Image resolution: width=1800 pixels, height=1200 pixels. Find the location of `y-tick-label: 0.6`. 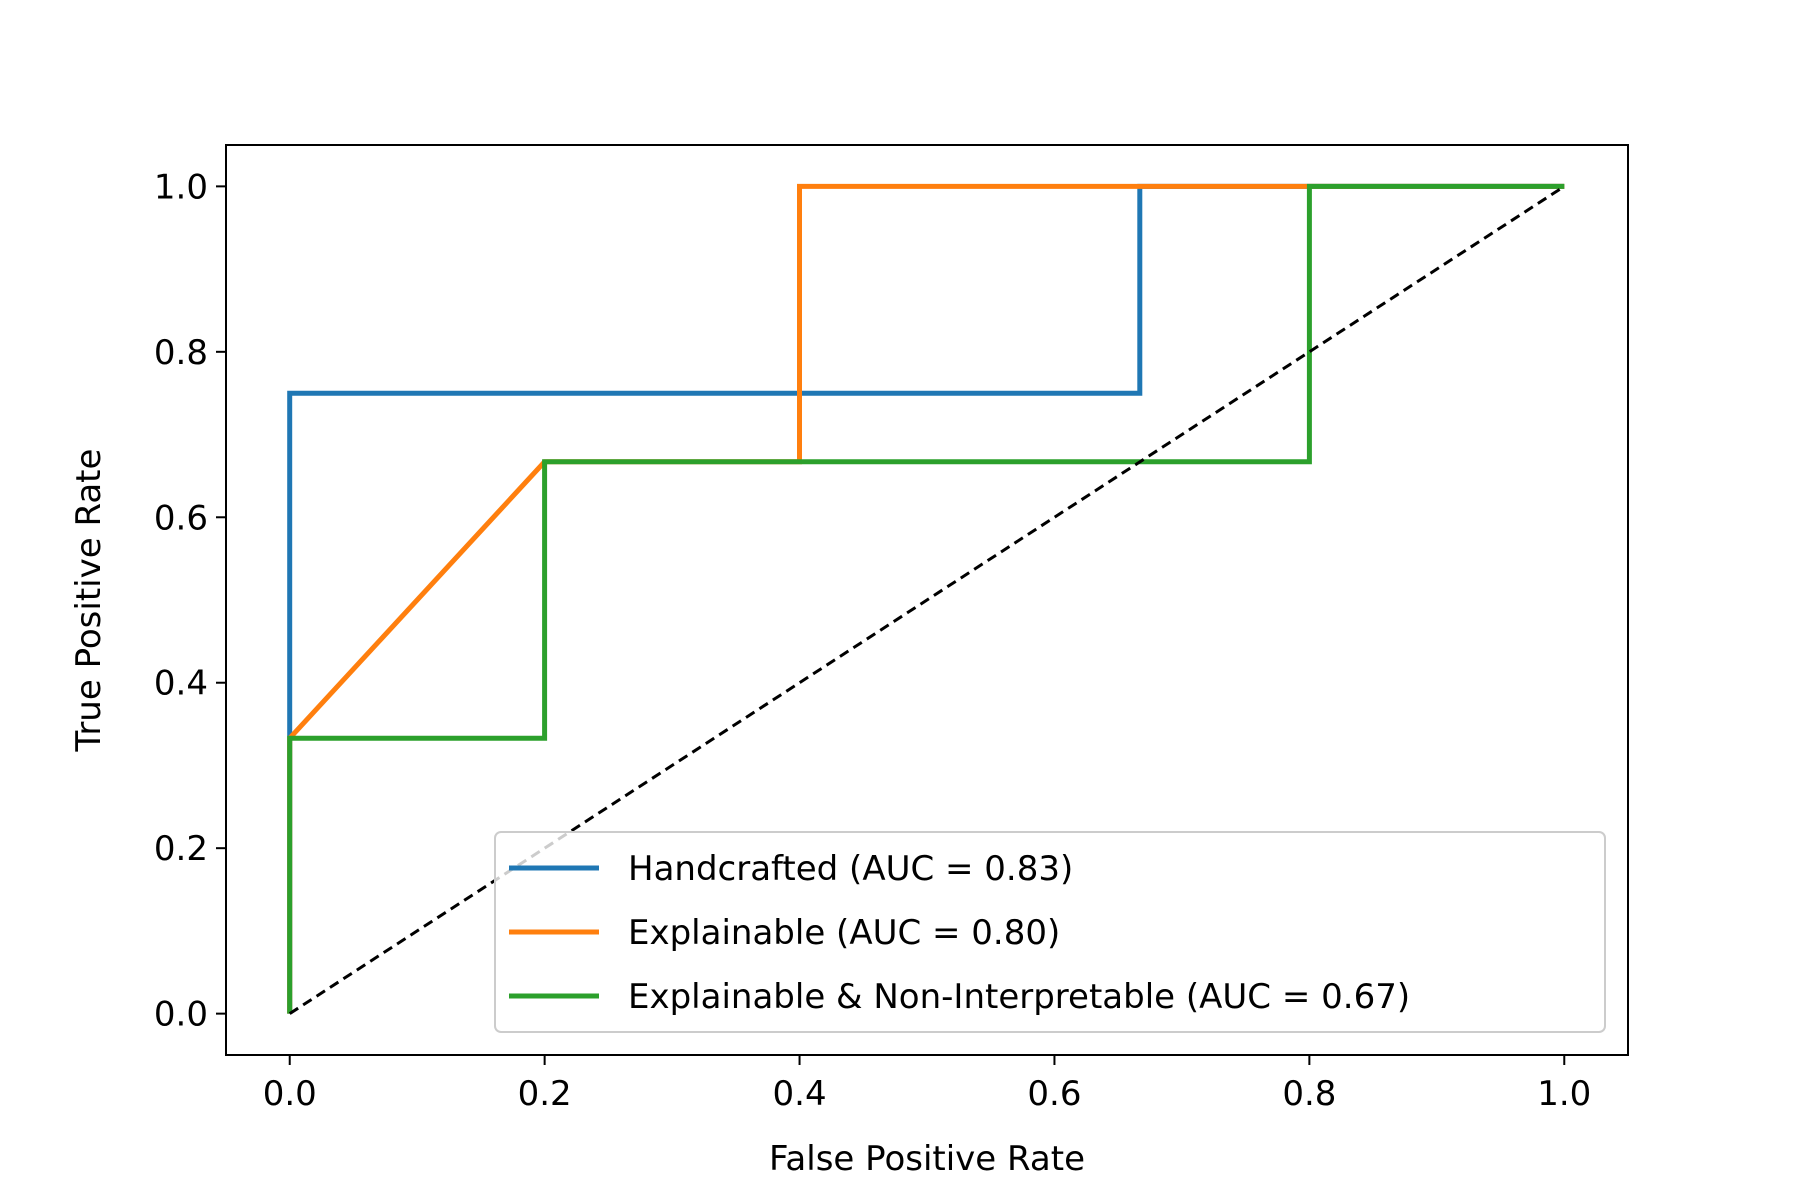

y-tick-label: 0.6 is located at coordinates (181, 518).